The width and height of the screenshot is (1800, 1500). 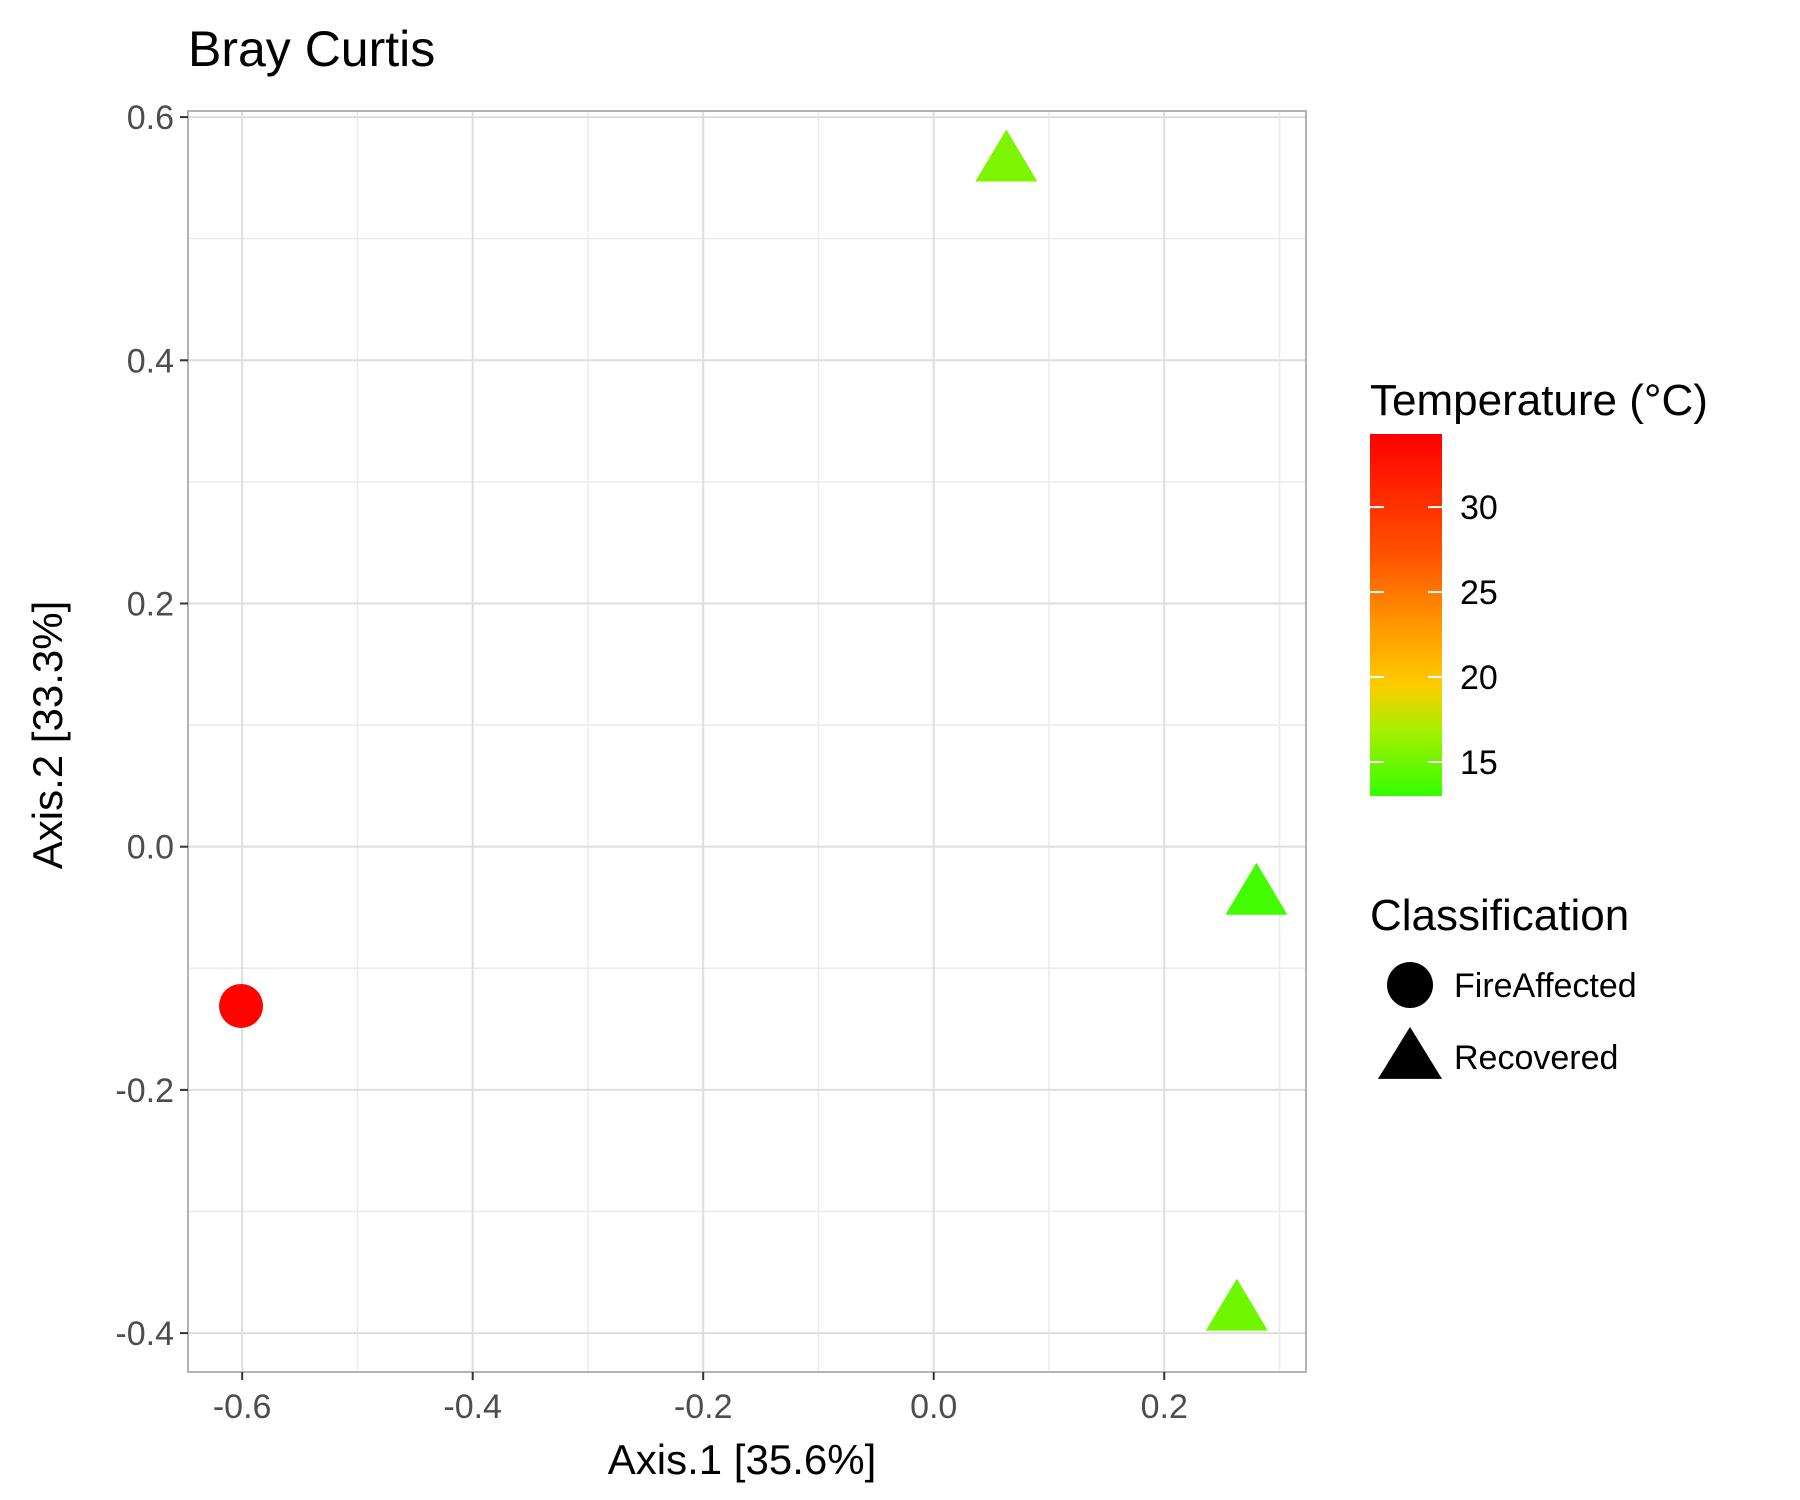 What do you see at coordinates (1539, 400) in the screenshot?
I see `color-legend-title: Temperature (°C)` at bounding box center [1539, 400].